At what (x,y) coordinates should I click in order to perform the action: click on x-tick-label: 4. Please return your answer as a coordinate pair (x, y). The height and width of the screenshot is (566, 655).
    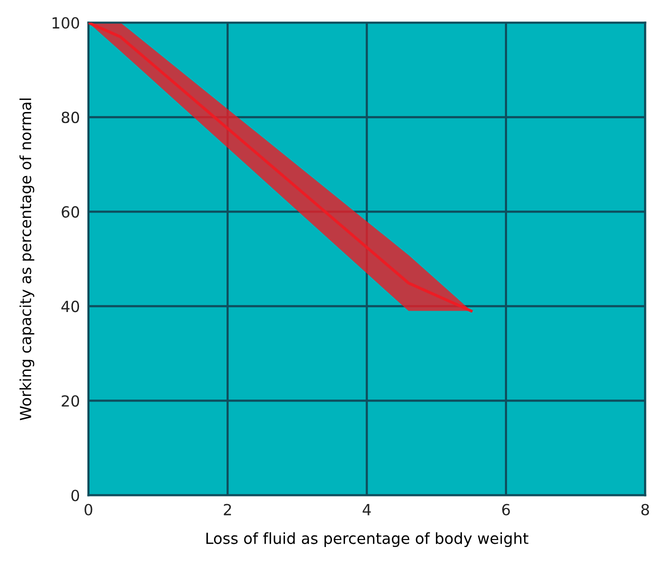
    Looking at the image, I should click on (366, 510).